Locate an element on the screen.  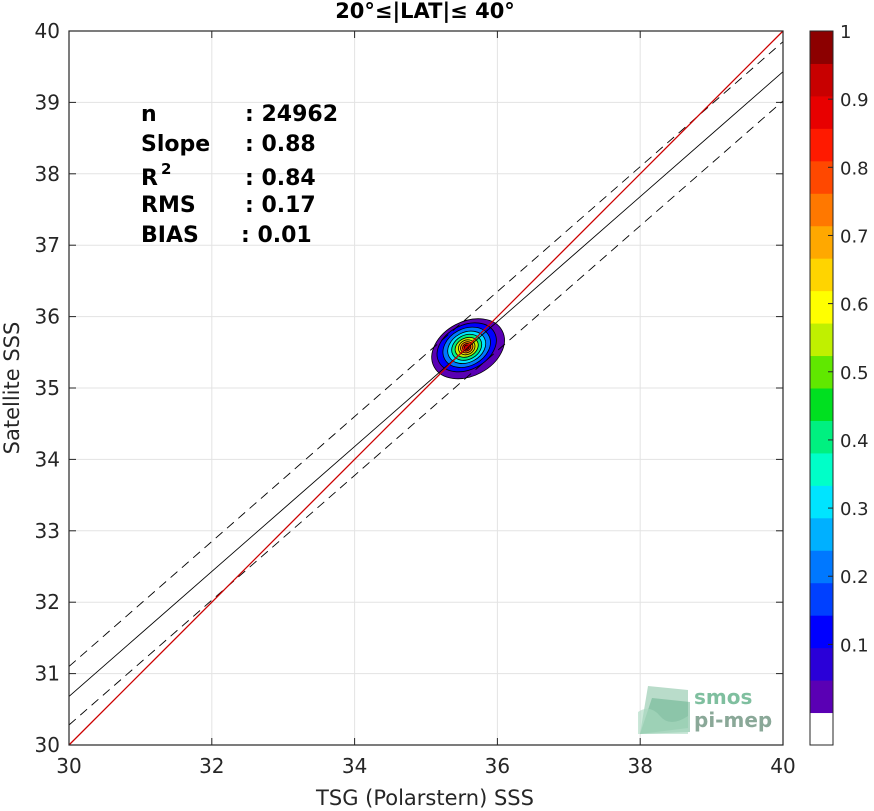
x-tick-label: 38 is located at coordinates (639, 766).